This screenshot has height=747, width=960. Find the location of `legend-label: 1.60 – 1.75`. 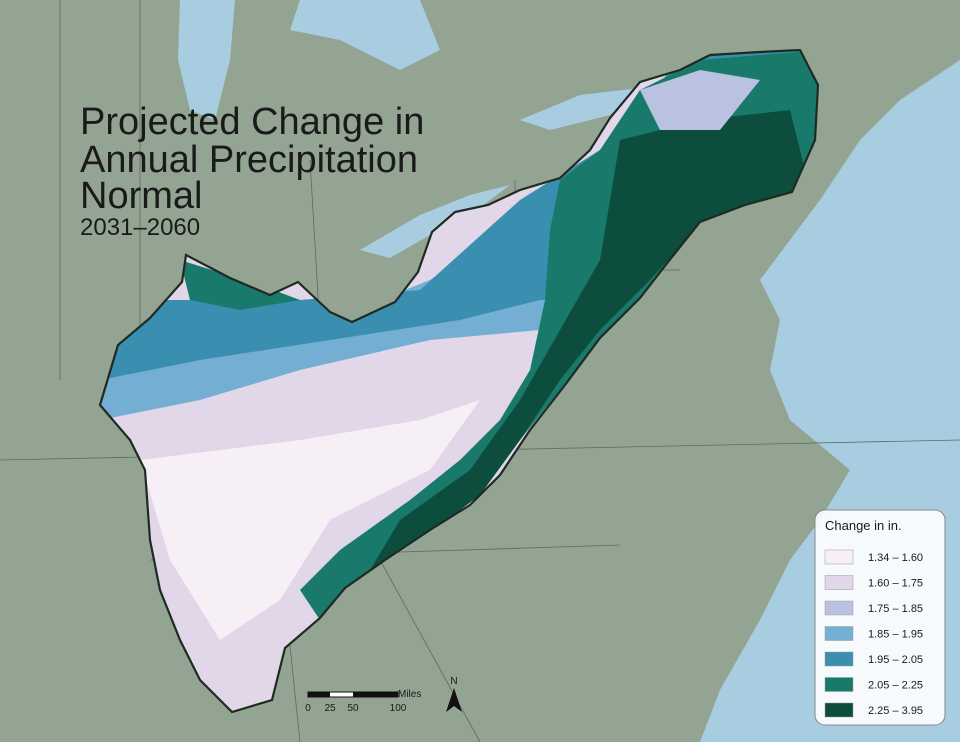

legend-label: 1.60 – 1.75 is located at coordinates (895, 584).